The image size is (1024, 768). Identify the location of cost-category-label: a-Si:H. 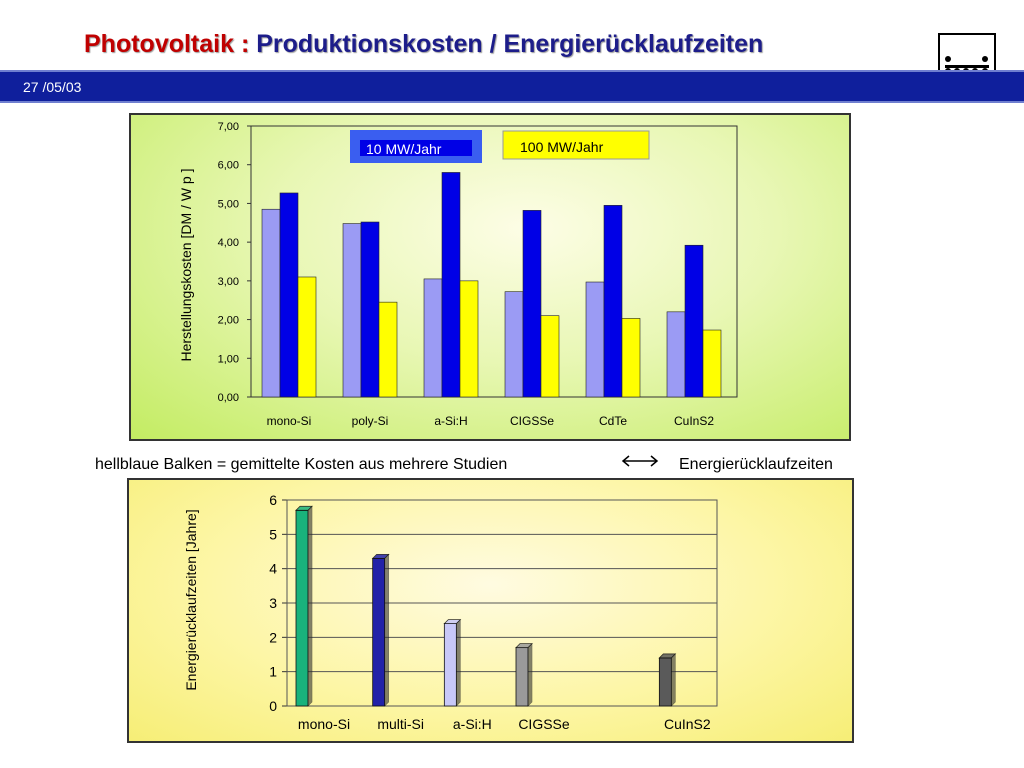
(450, 421).